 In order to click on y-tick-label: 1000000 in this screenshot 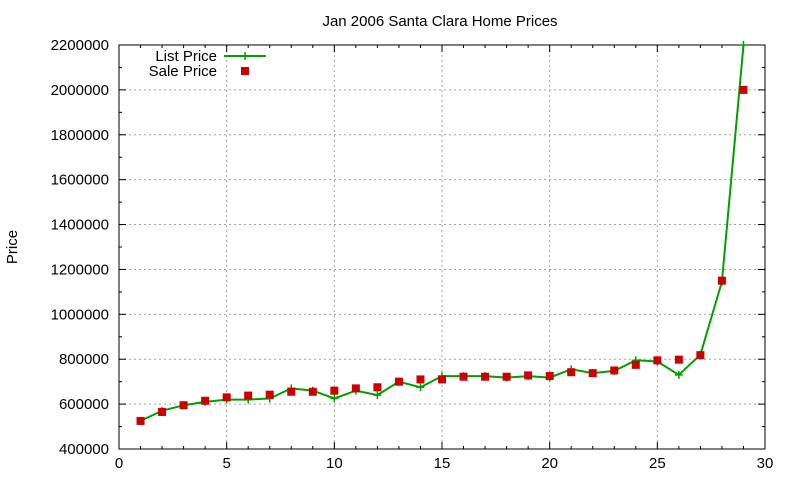, I will do `click(80, 314)`.